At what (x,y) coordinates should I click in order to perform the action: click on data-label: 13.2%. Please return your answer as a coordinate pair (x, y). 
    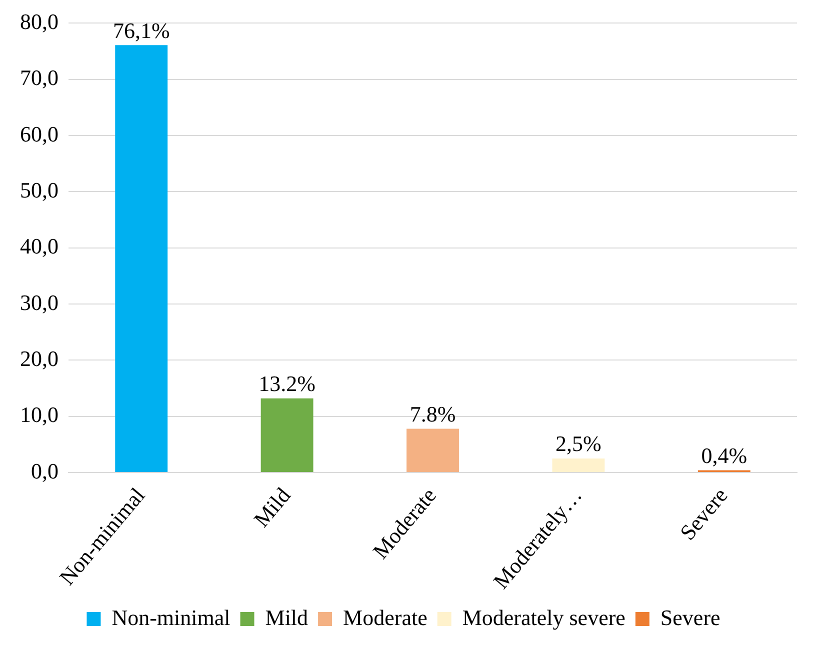
    Looking at the image, I should click on (287, 383).